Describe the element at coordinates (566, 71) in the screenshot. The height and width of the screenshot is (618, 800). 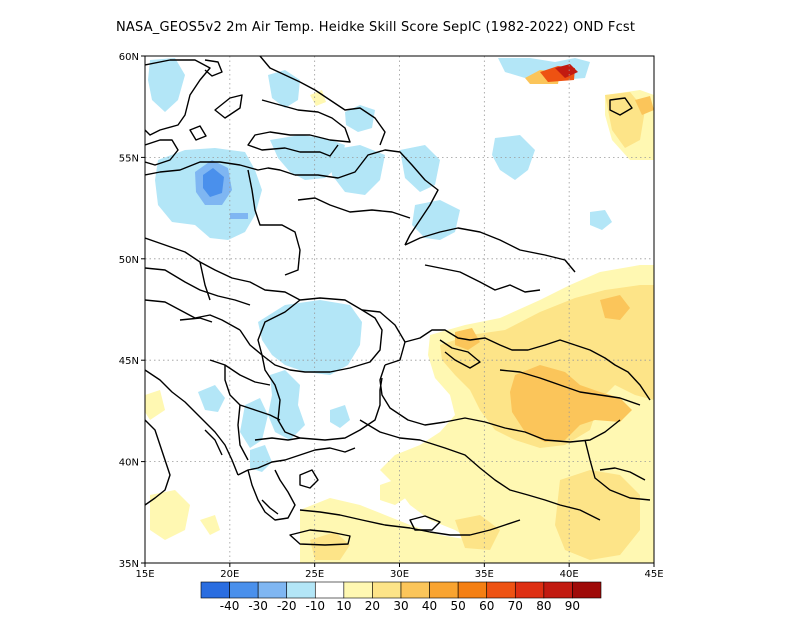
I see `dark-red-area` at that location.